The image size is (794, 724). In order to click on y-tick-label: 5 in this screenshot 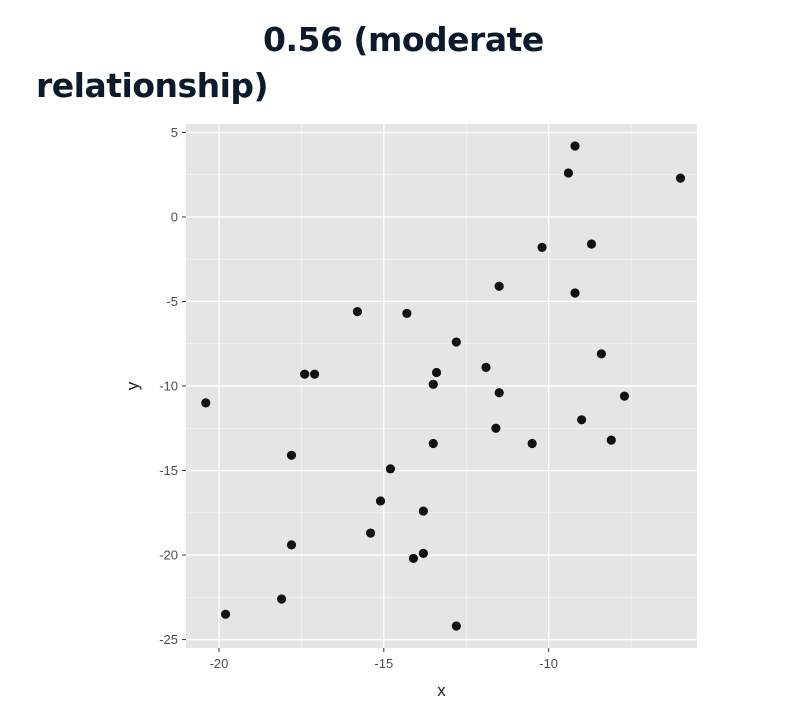, I will do `click(174, 132)`.